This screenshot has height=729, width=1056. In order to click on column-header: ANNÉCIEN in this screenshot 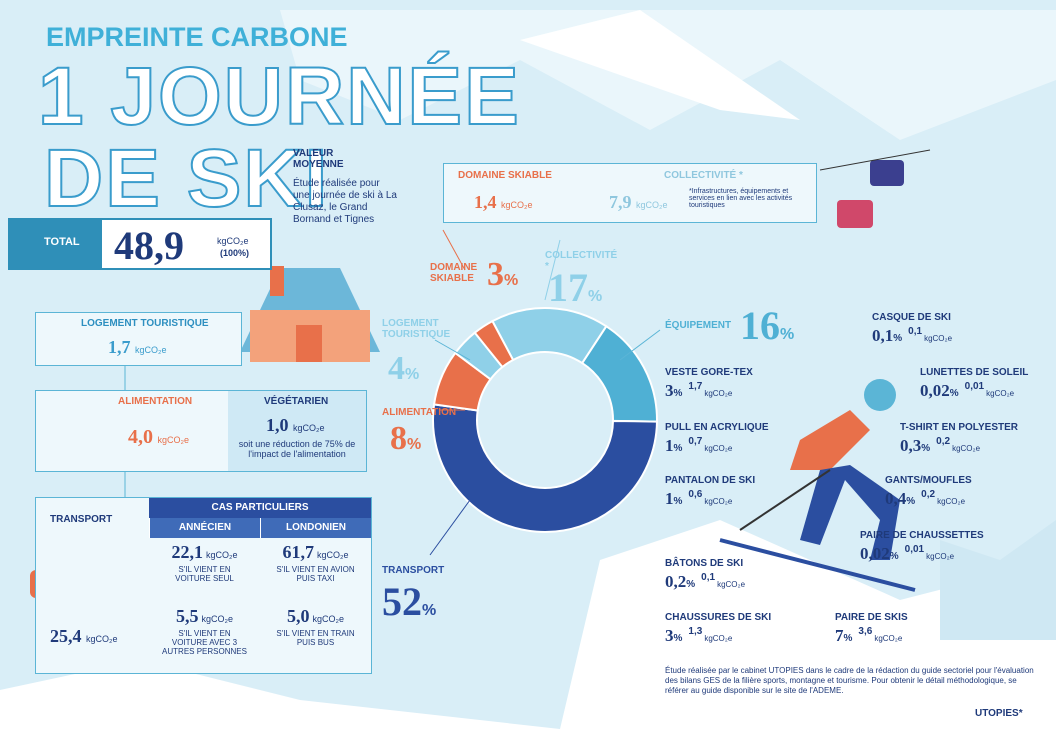, I will do `click(204, 528)`.